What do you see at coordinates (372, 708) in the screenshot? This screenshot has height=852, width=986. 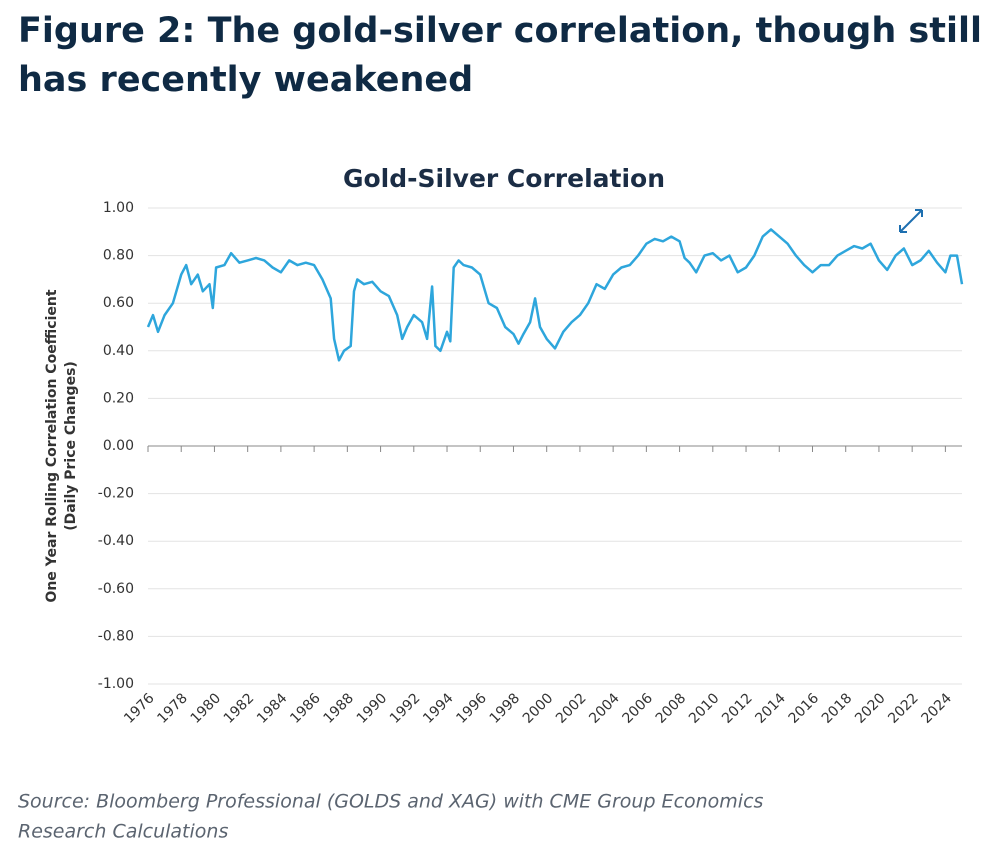 I see `x-tick-label: 1990` at bounding box center [372, 708].